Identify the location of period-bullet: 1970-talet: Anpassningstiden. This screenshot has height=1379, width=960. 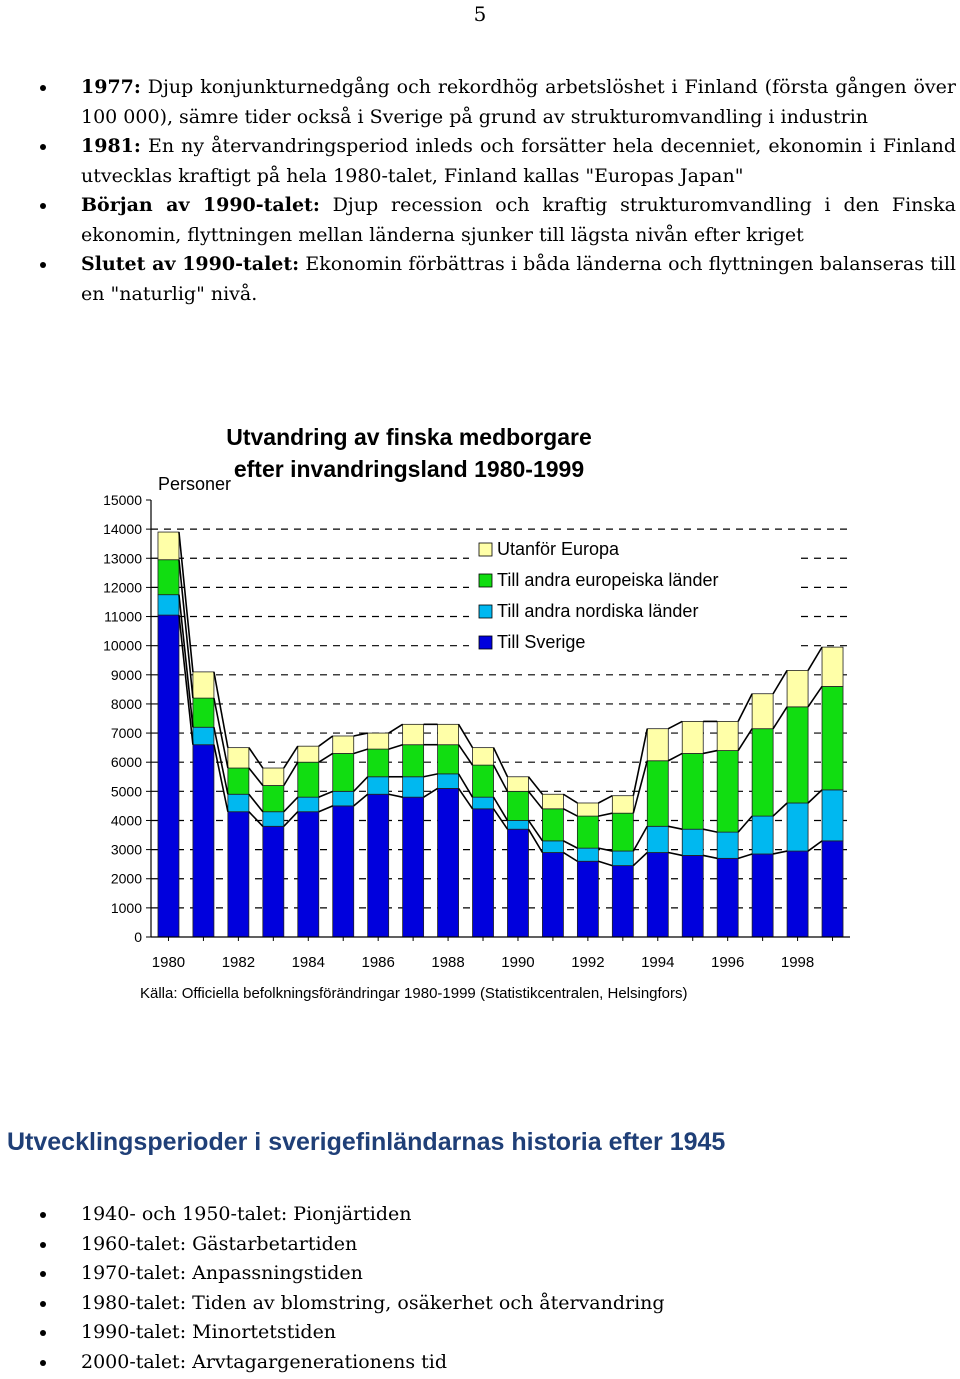
(498, 1274).